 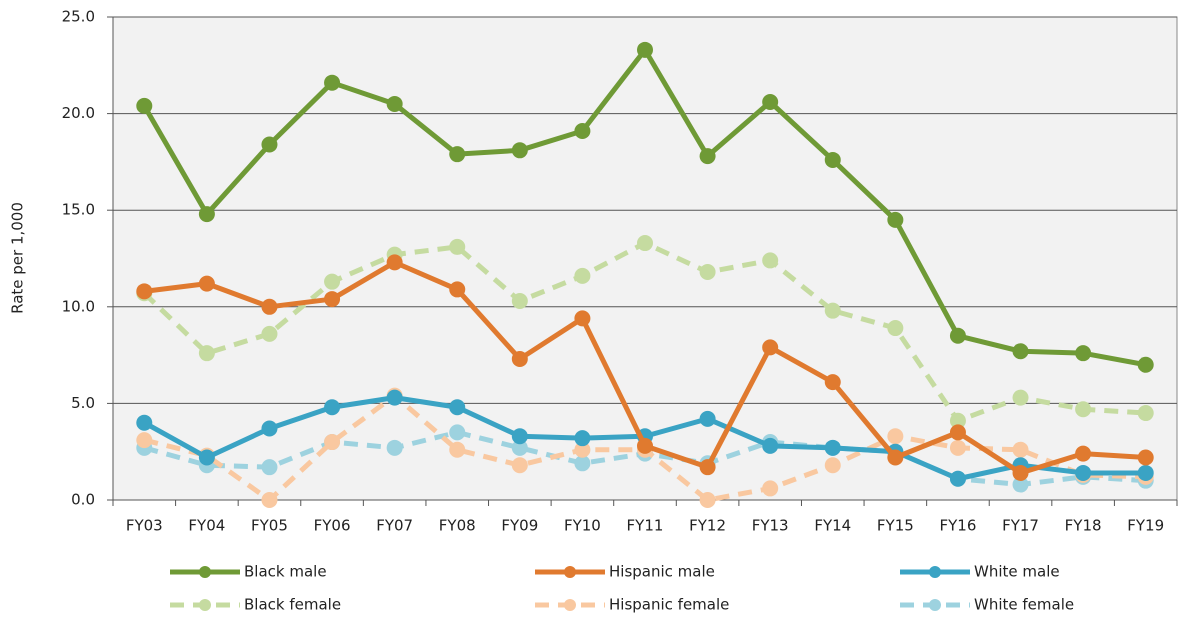 I want to click on legend-label: White male, so click(x=1017, y=572).